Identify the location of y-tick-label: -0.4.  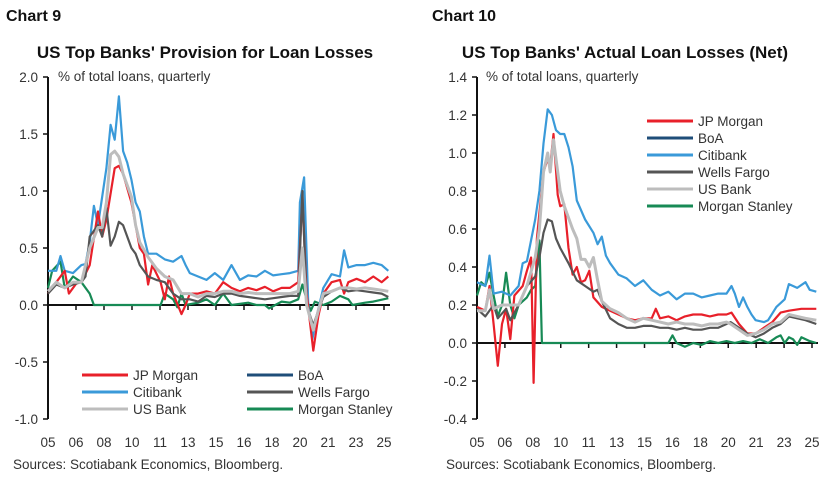
(456, 419).